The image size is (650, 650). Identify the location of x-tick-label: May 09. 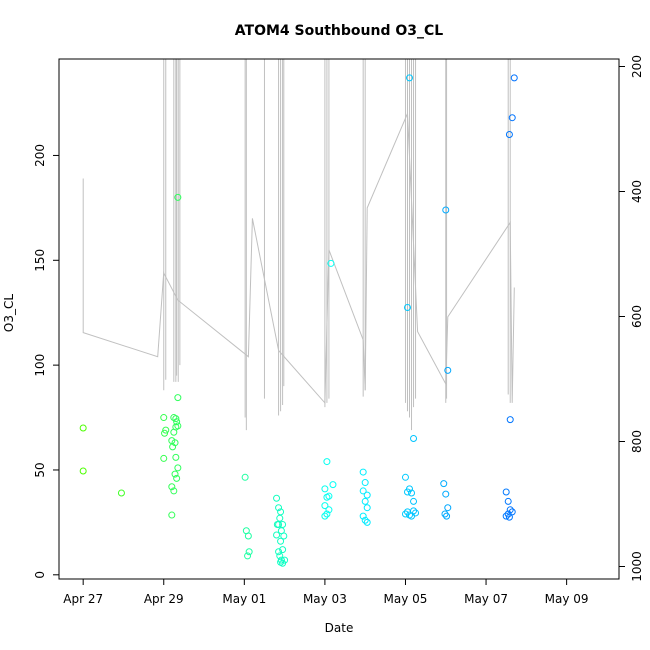
(567, 599).